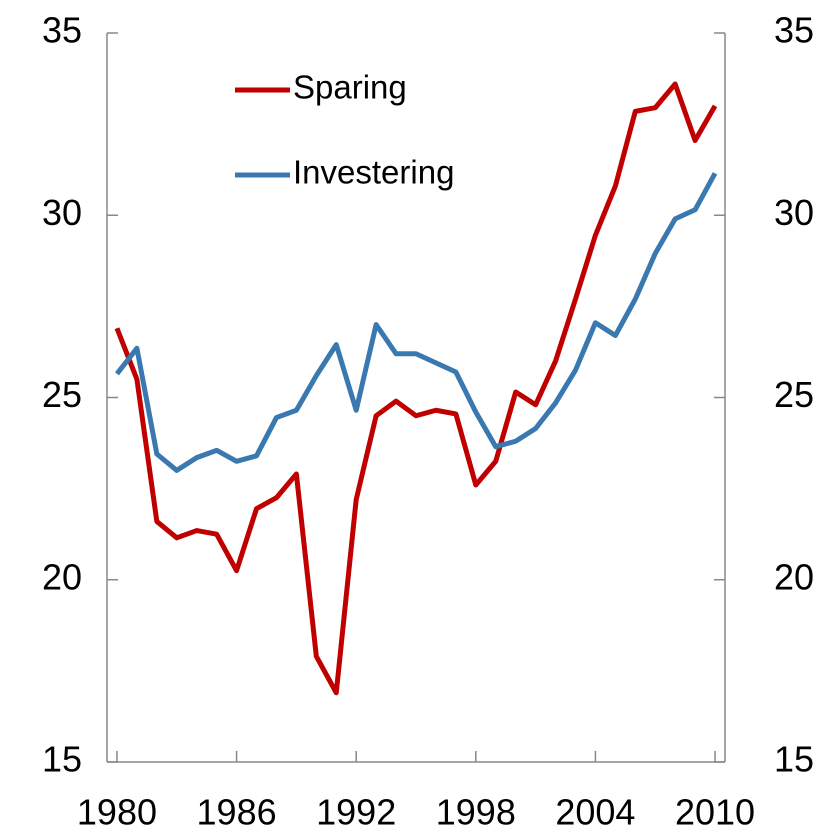 The image size is (829, 839). What do you see at coordinates (595, 812) in the screenshot?
I see `x-tick-label: 2004` at bounding box center [595, 812].